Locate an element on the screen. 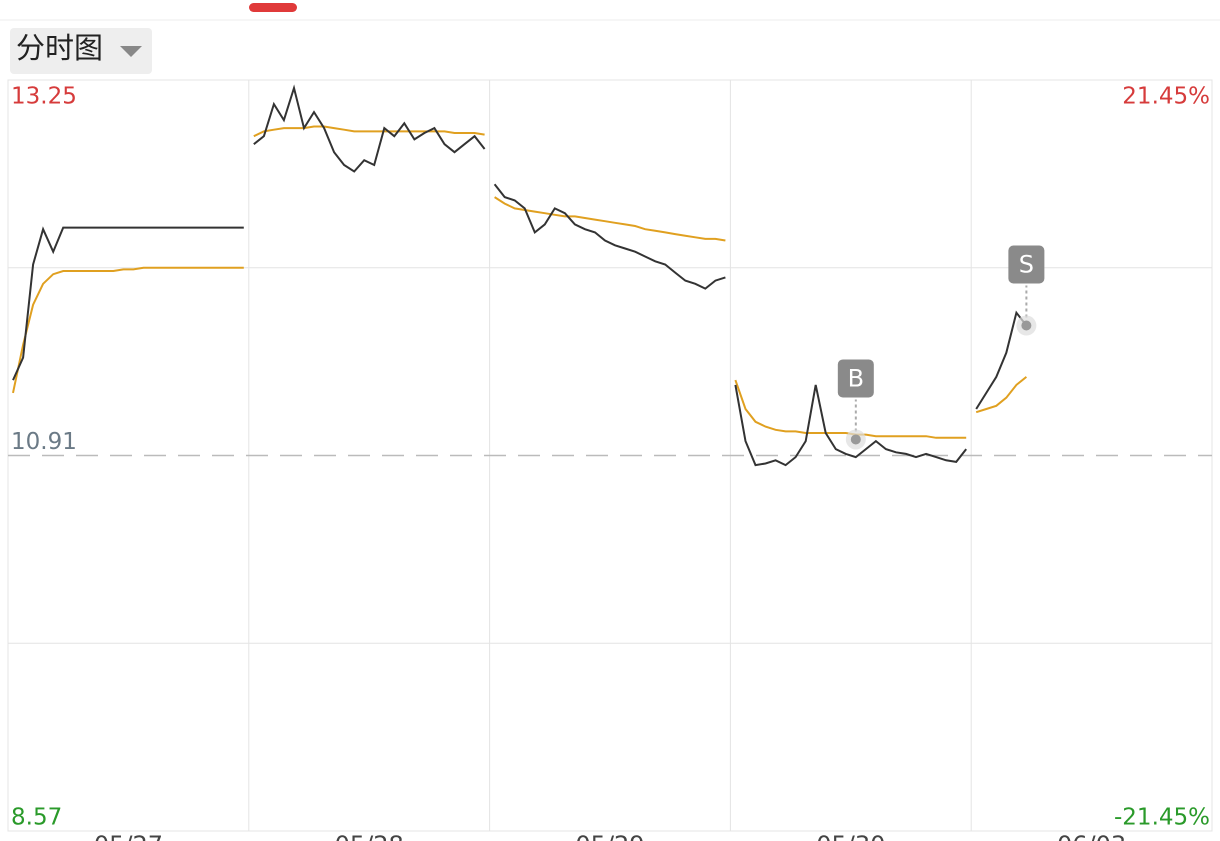 This screenshot has height=841, width=1220. y-tick-label: 10.91 is located at coordinates (44, 442).